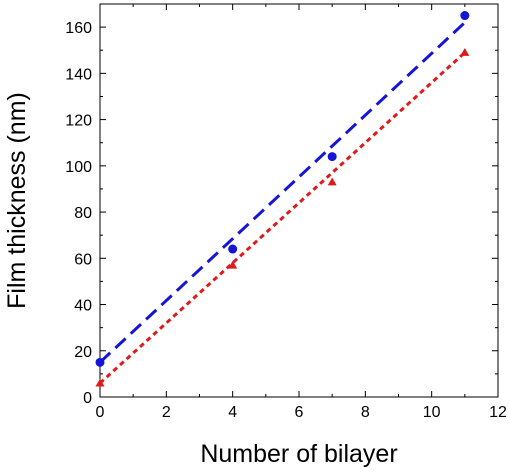 Image resolution: width=510 pixels, height=472 pixels. Describe the element at coordinates (78, 74) in the screenshot. I see `y-tick-label: 140` at that location.